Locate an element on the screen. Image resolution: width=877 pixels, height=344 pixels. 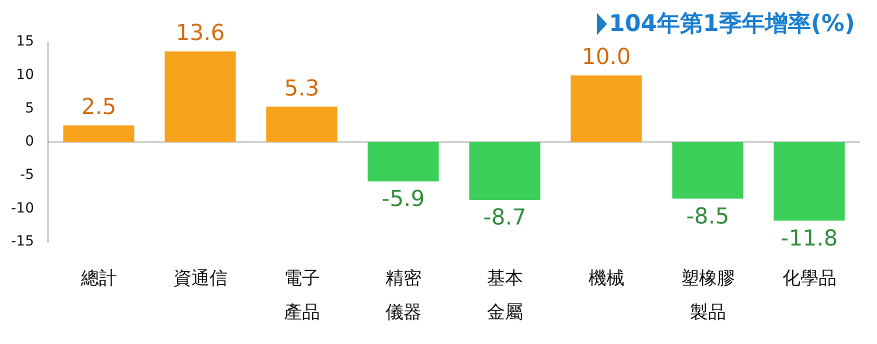
chart-title: 104年第1季年增率(%) is located at coordinates (731, 24).